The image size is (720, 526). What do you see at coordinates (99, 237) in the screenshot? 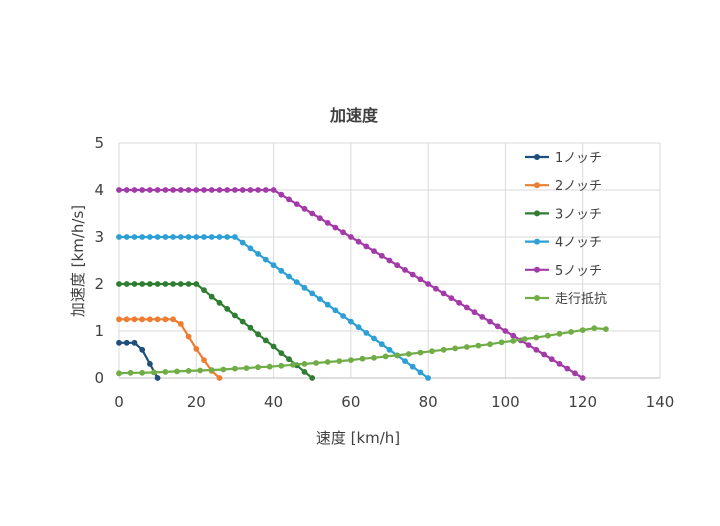
I see `y-tick-label: 3` at bounding box center [99, 237].